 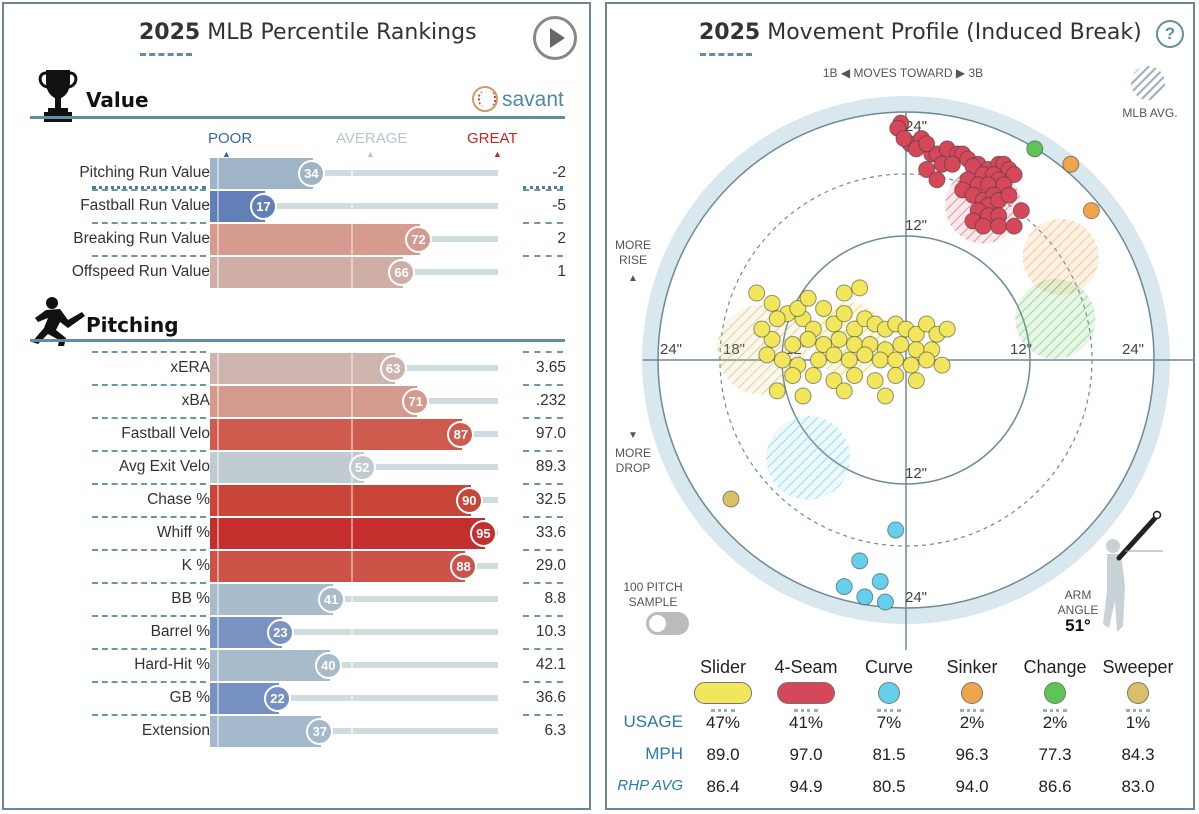 I want to click on percentile-badge: 72, so click(x=419, y=239).